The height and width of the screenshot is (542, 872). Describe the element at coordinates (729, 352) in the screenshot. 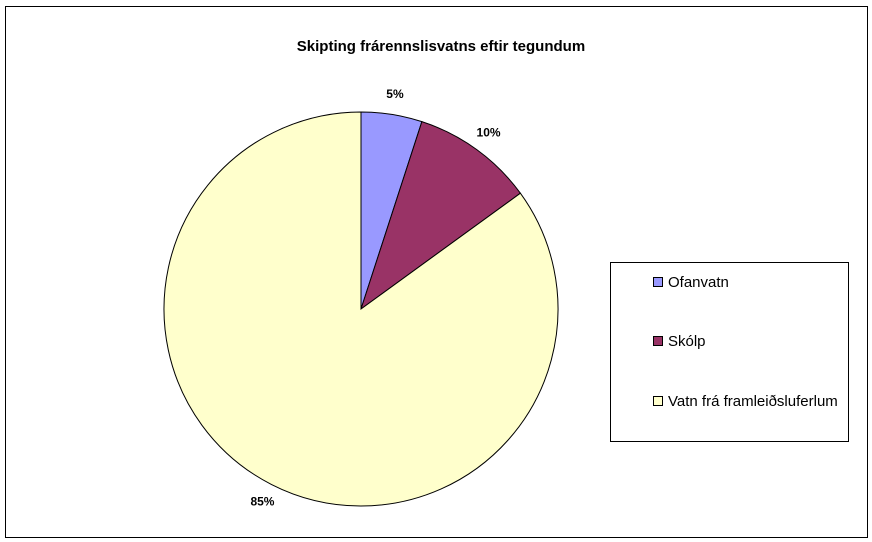

I see `legend-box` at that location.